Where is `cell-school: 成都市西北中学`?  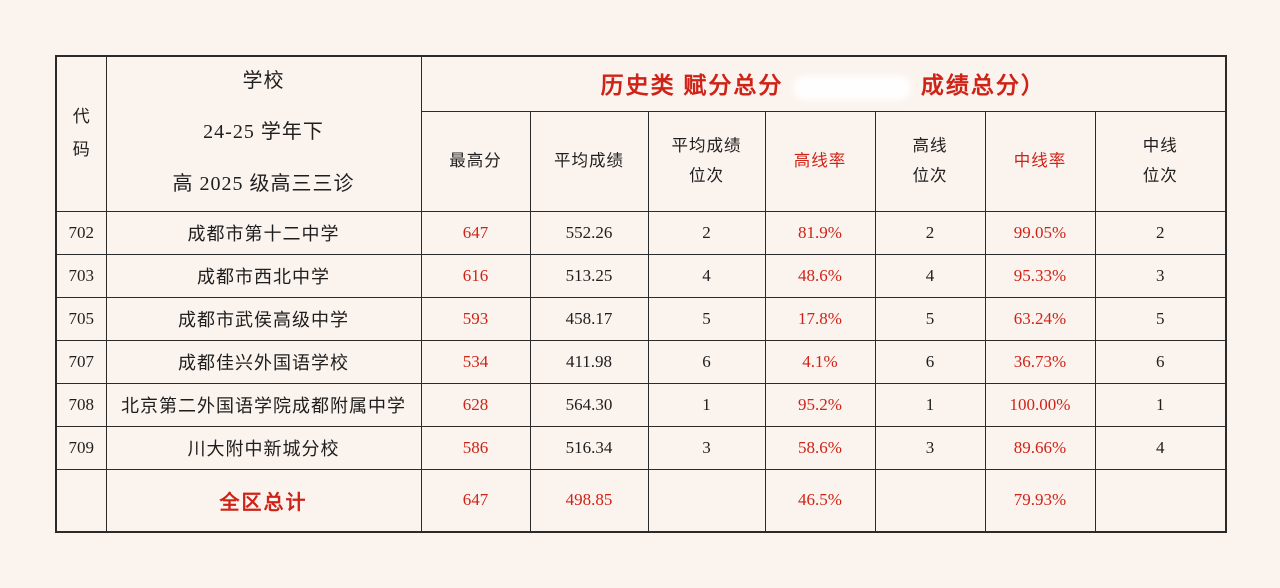 cell-school: 成都市西北中学 is located at coordinates (263, 275).